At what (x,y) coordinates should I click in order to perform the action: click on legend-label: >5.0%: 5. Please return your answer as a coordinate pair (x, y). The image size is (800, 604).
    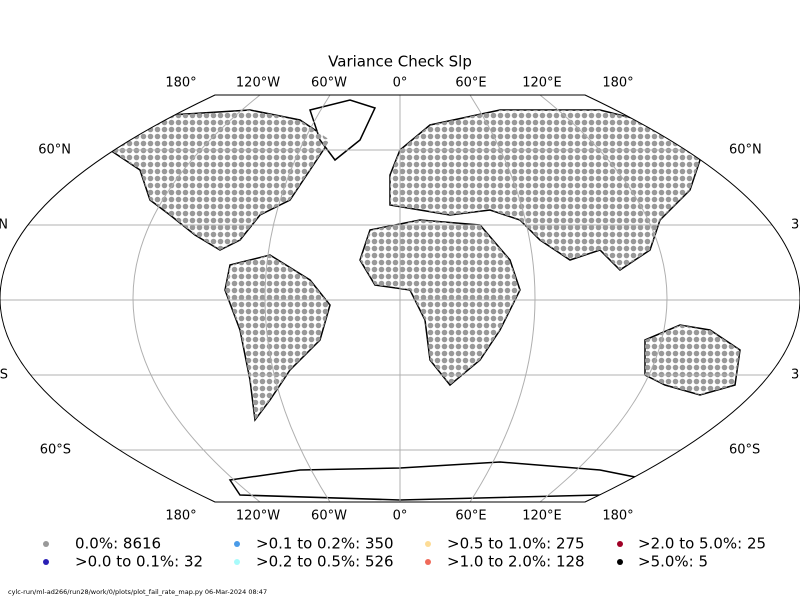
    Looking at the image, I should click on (673, 562).